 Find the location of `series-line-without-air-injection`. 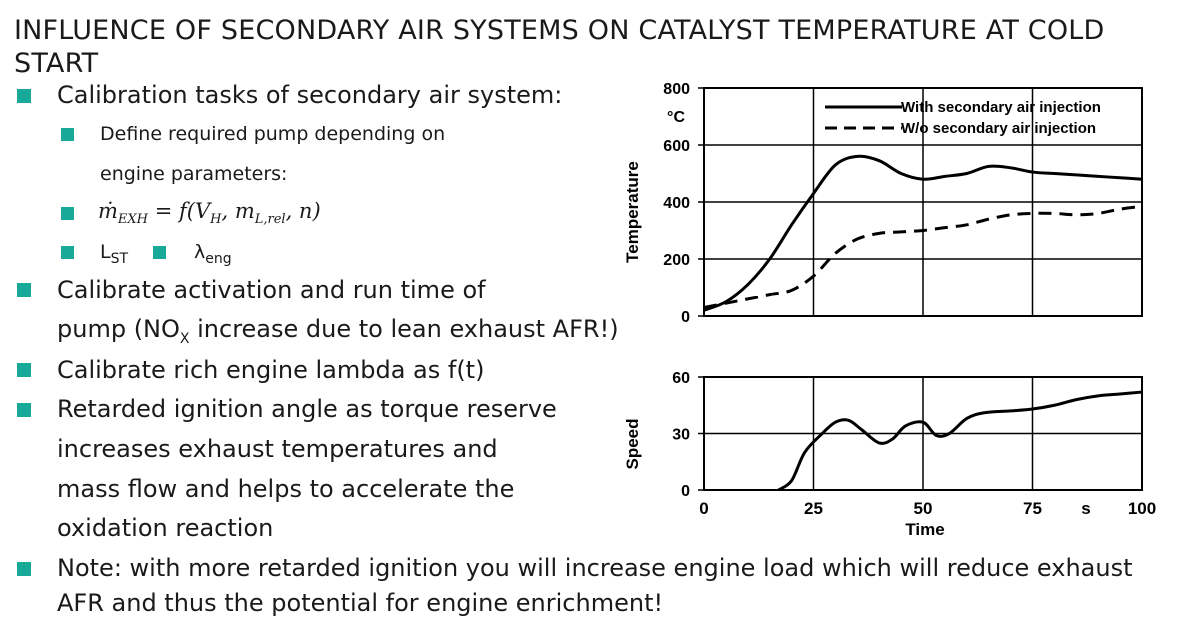

series-line-without-air-injection is located at coordinates (923, 256).